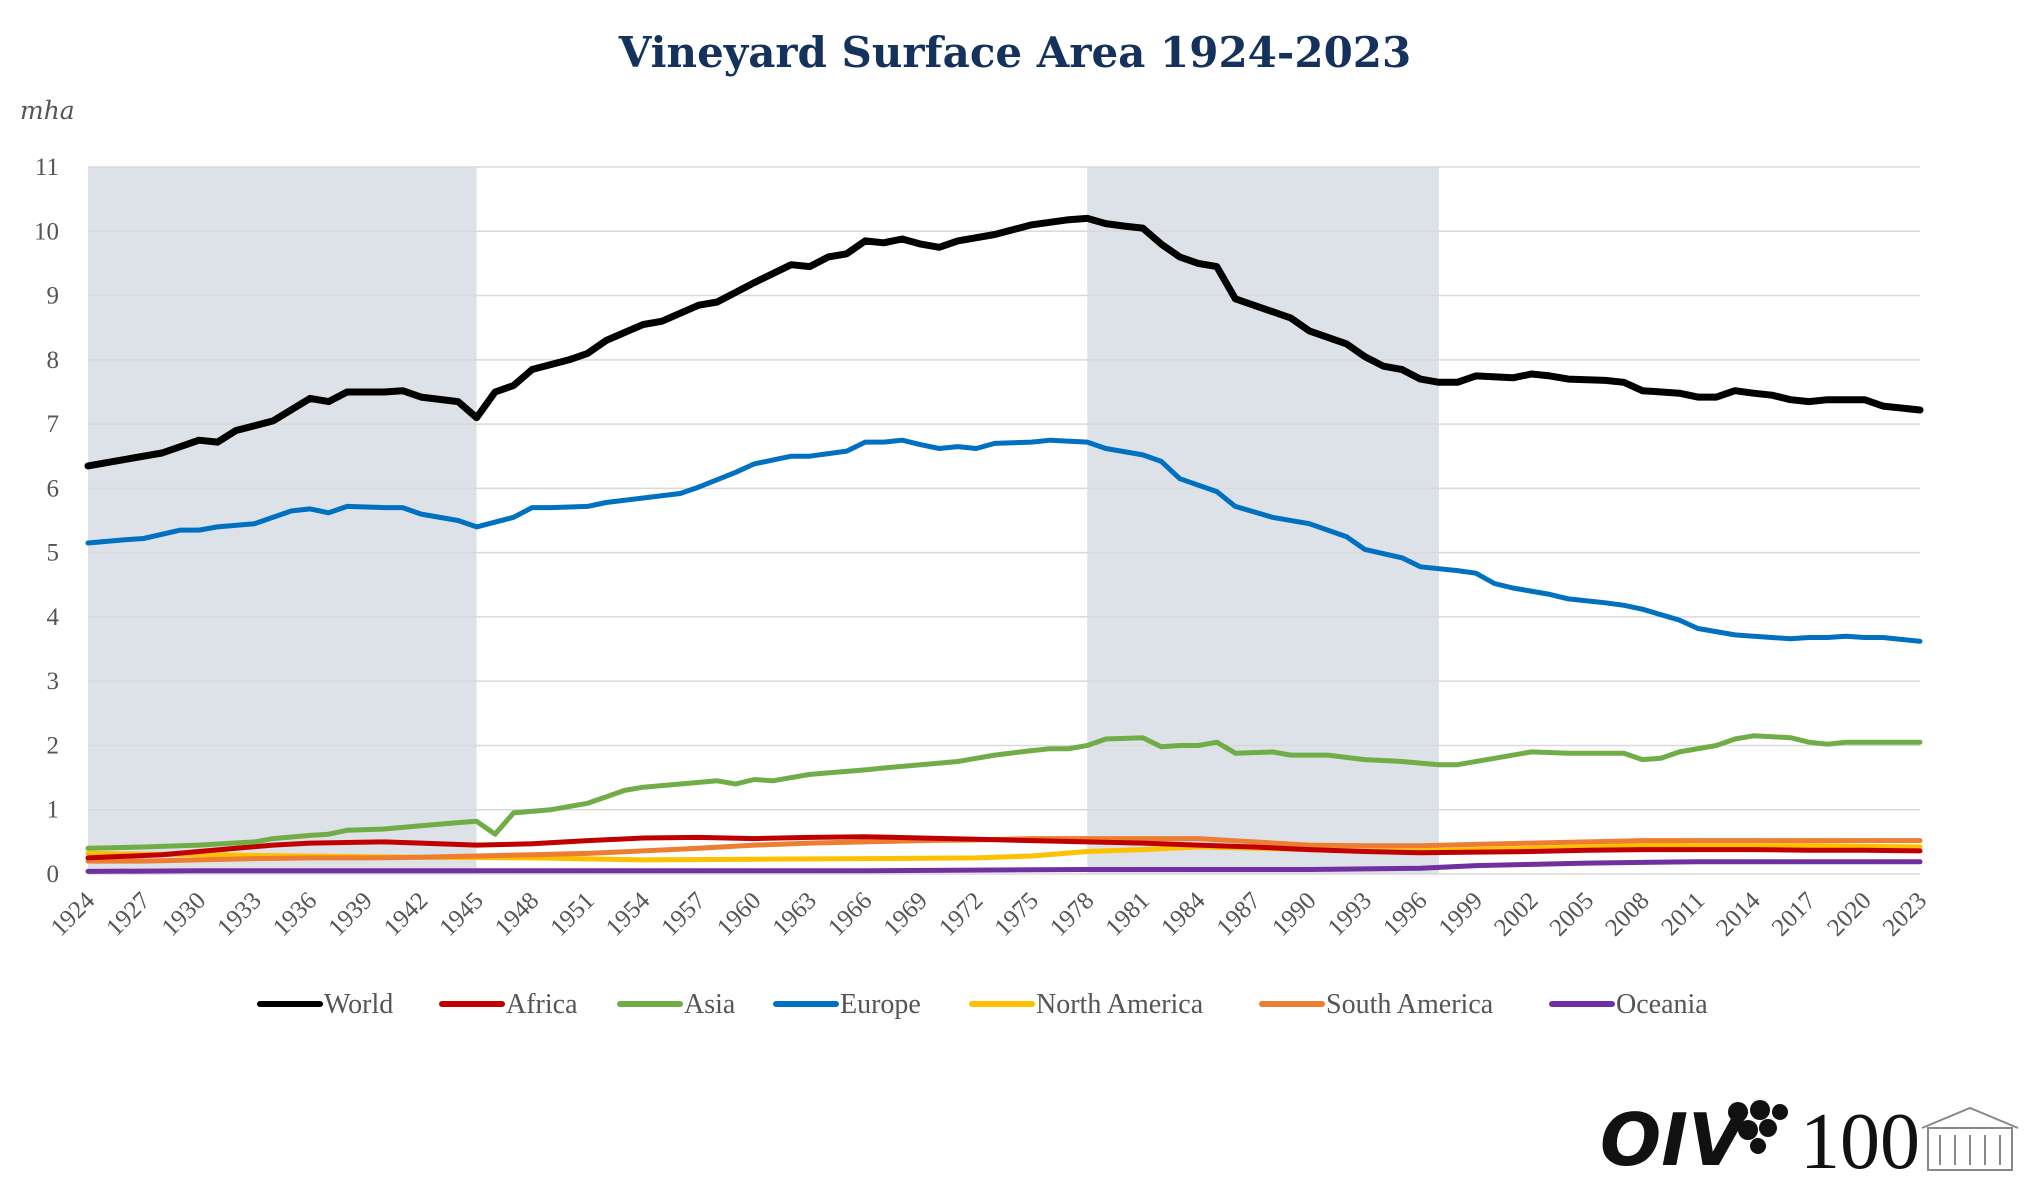 The height and width of the screenshot is (1191, 2030). I want to click on x-tick-label: 1936, so click(295, 914).